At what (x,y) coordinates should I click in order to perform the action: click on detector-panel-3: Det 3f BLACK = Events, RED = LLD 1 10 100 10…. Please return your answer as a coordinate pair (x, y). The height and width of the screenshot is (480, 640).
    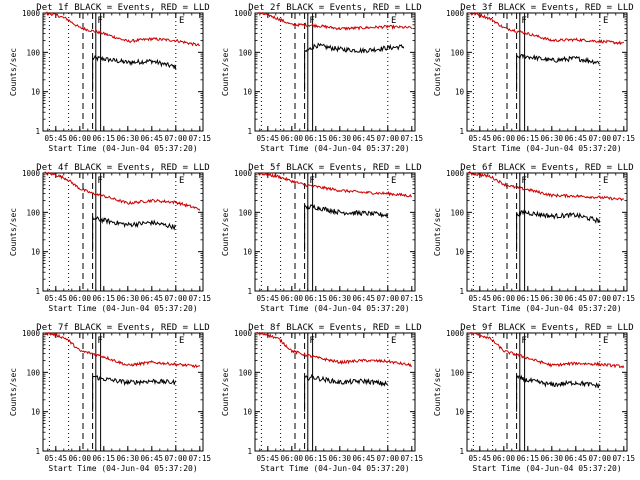
    Looking at the image, I should click on (534, 78).